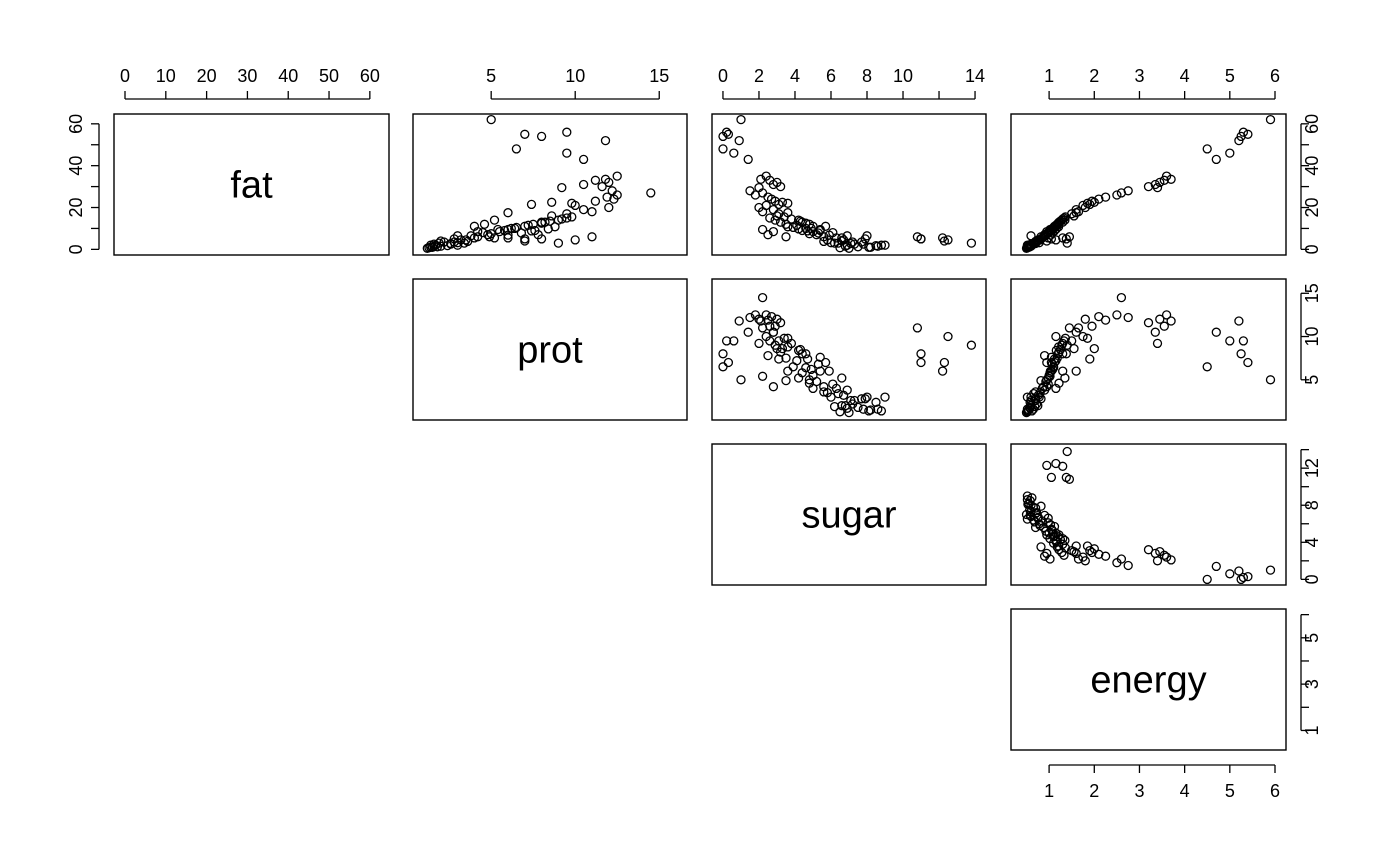  I want to click on top-tick-label-energy: 5, so click(1230, 76).